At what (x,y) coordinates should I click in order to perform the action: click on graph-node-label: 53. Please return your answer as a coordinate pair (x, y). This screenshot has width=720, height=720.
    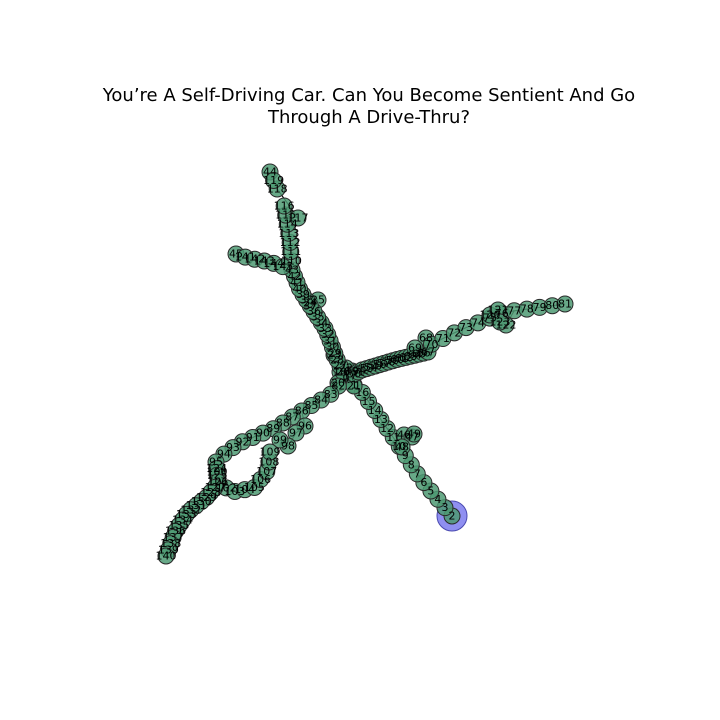
    Looking at the image, I should click on (367, 368).